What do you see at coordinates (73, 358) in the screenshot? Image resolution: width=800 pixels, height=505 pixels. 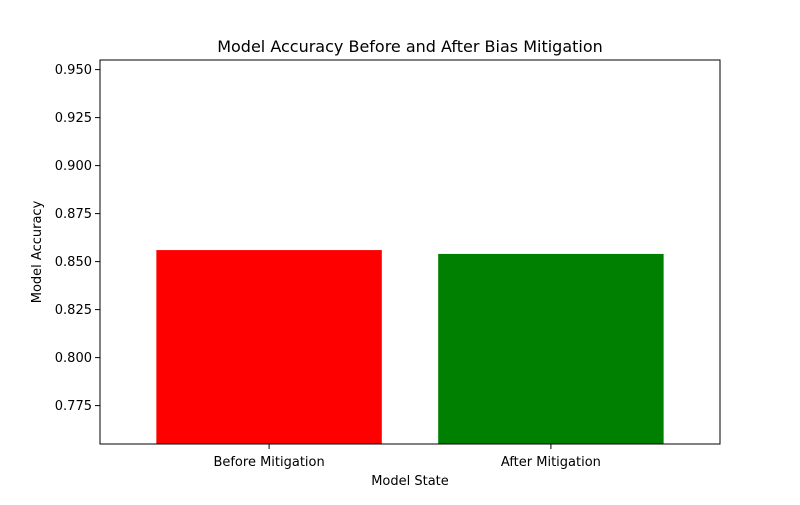 I see `y-tick-label: 0.800` at bounding box center [73, 358].